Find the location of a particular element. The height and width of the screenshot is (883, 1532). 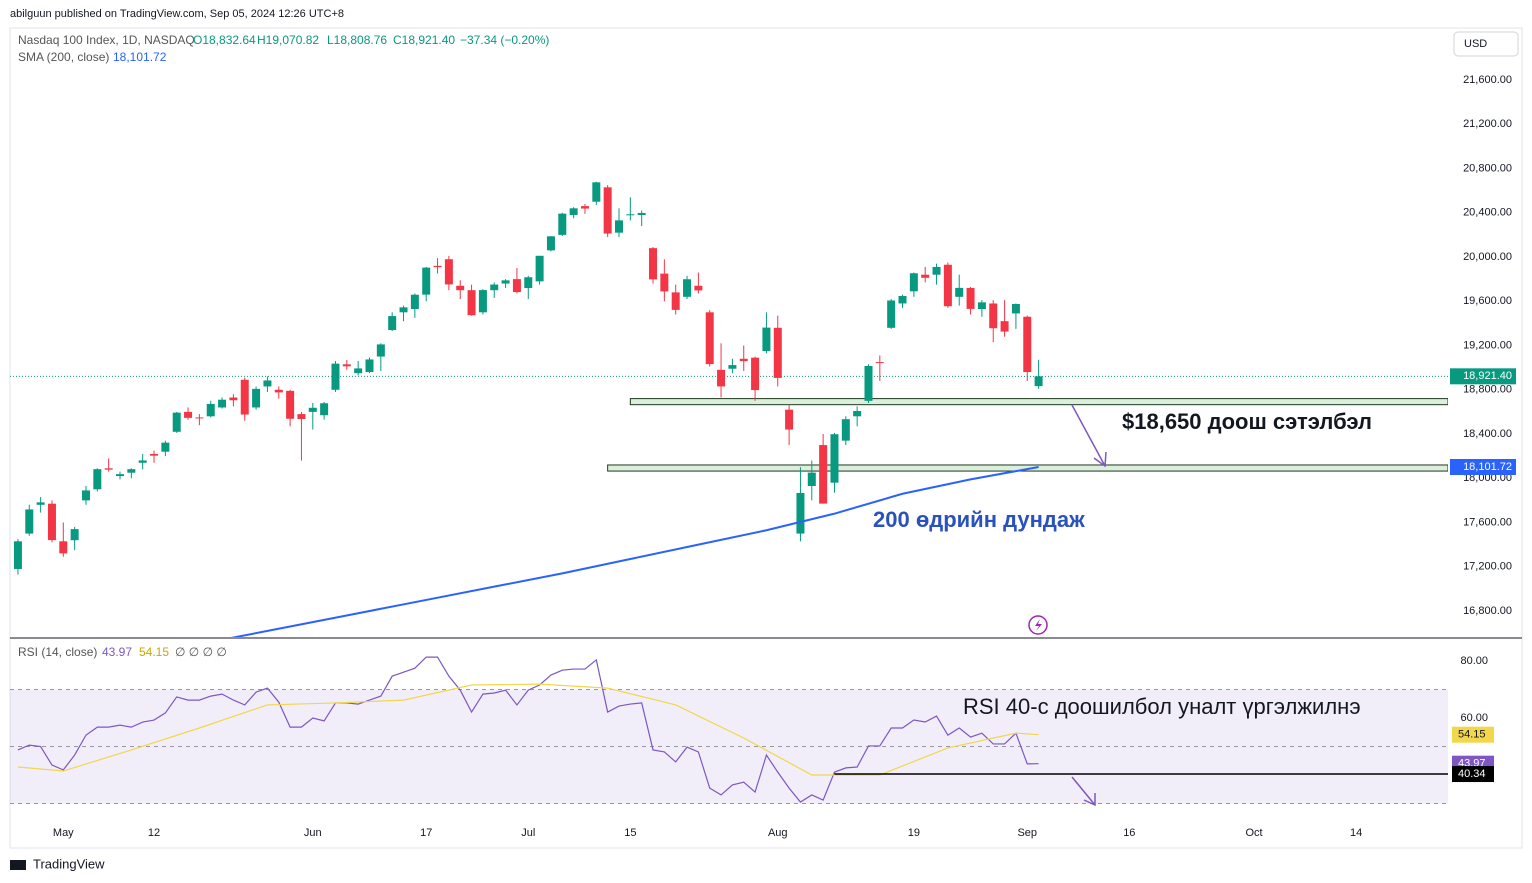

x-tick-label: Jun is located at coordinates (313, 833).